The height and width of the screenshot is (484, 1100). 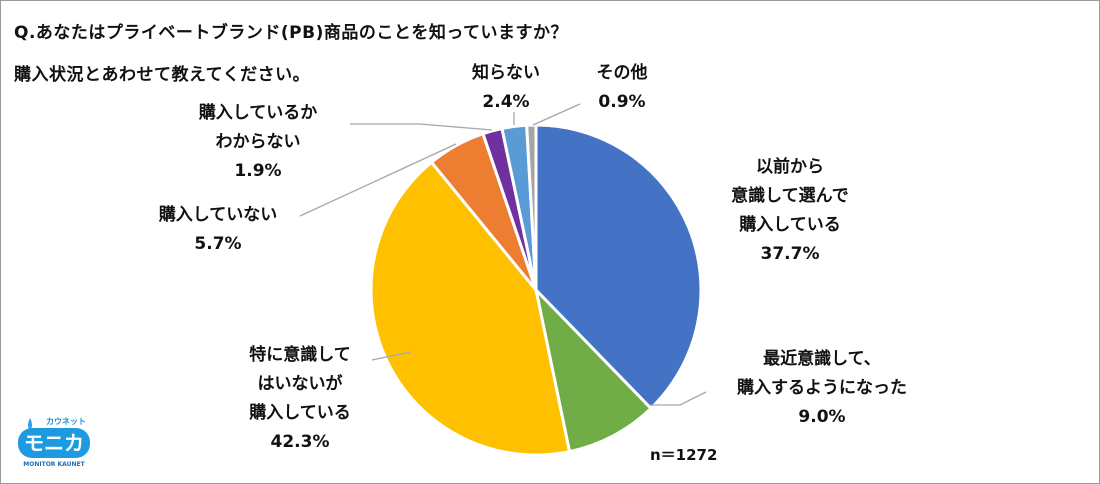 What do you see at coordinates (300, 354) in the screenshot?
I see `slice-category-label: 特に意識して` at bounding box center [300, 354].